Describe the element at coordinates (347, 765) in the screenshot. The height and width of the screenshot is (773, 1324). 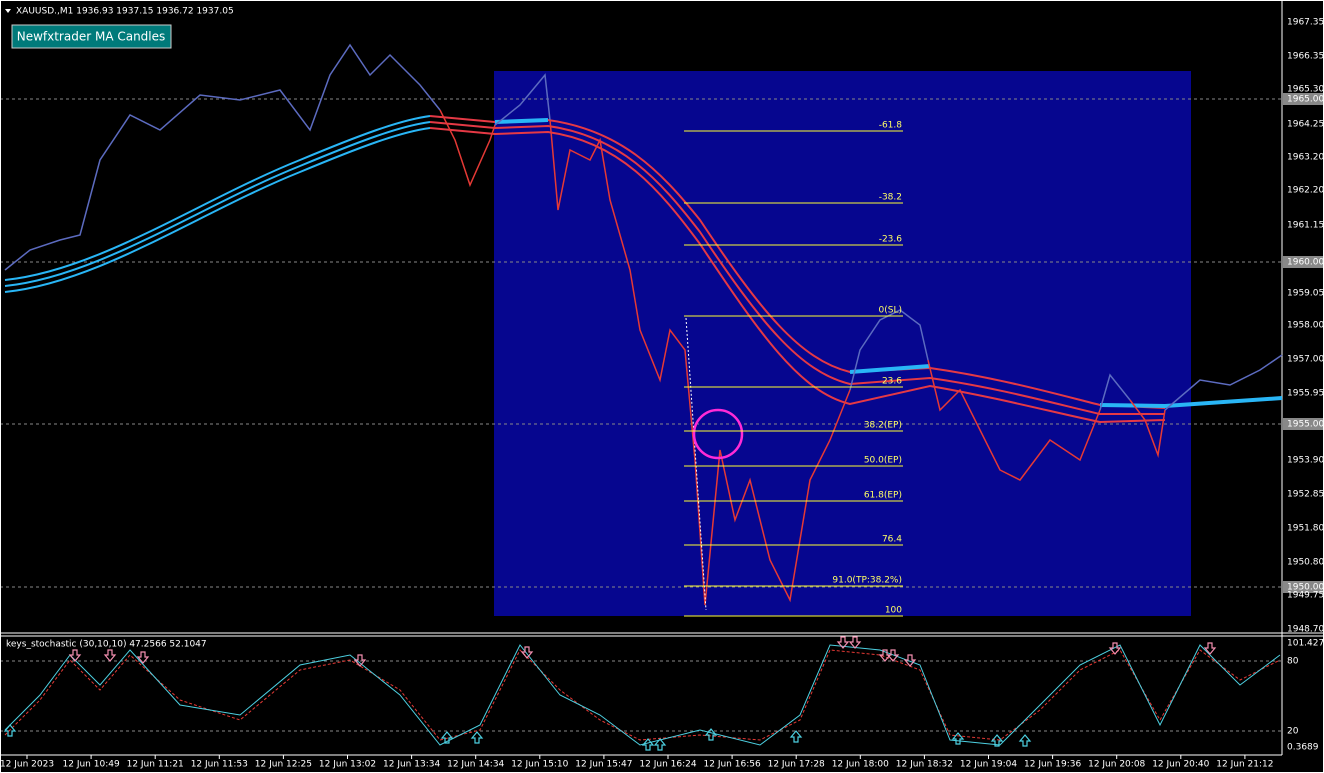
I see `time-label: 12 Jun 13:02` at that location.